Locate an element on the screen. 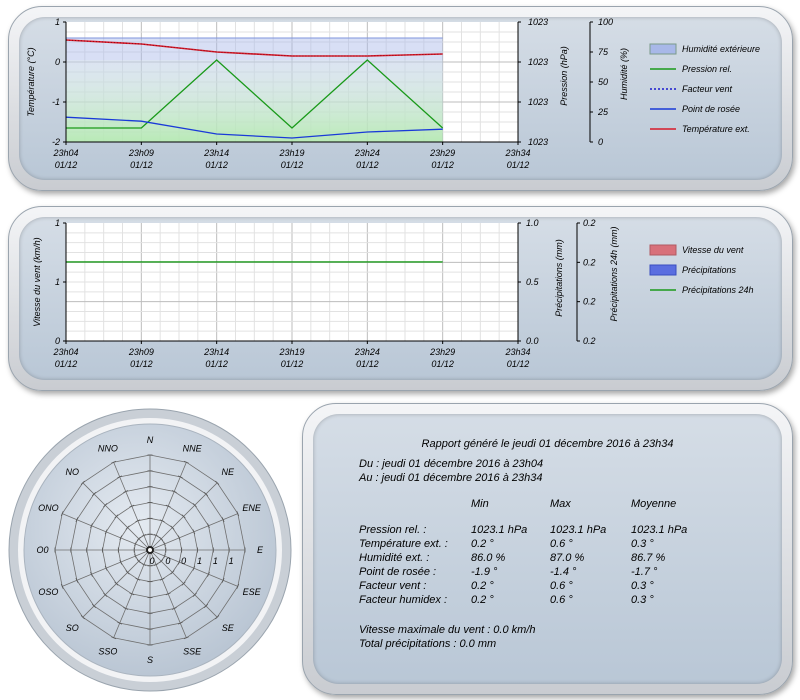 This screenshot has width=800, height=700. rose-direction-label: SSO is located at coordinates (107, 652).